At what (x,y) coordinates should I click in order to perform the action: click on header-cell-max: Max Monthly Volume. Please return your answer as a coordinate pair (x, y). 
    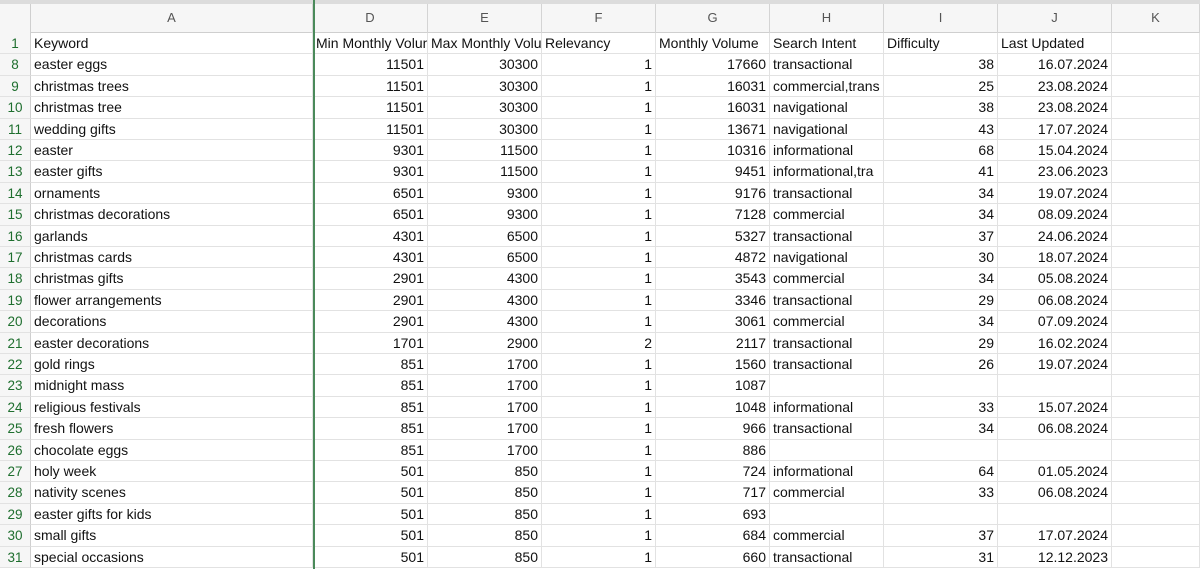
    Looking at the image, I should click on (485, 44).